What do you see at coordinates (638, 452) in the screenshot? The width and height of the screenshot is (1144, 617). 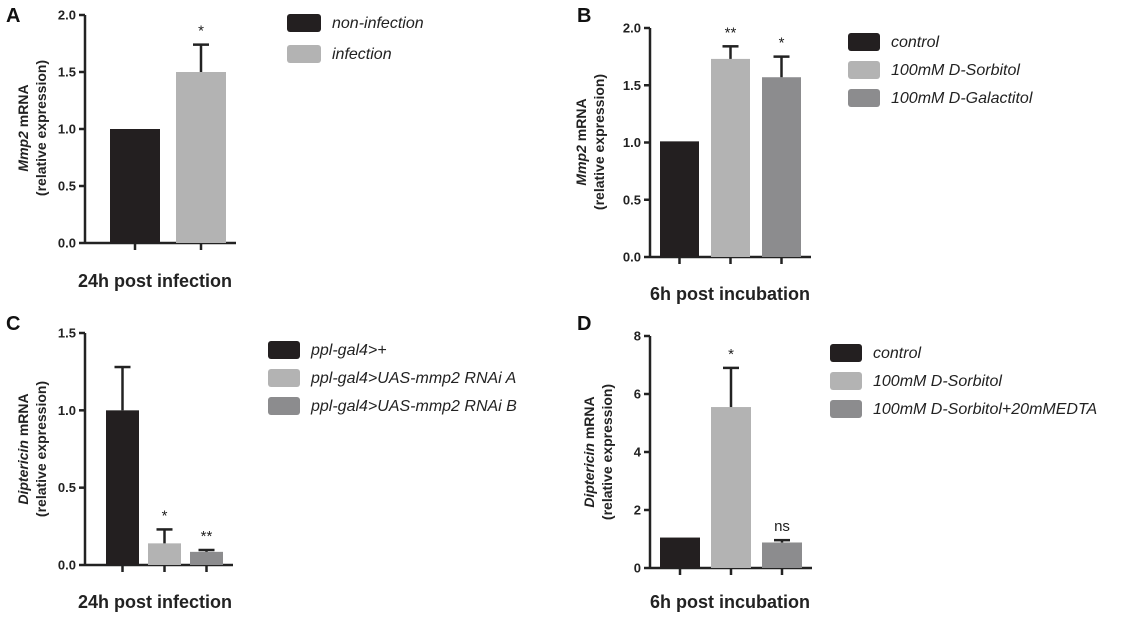 I see `y-tick-label: 4` at bounding box center [638, 452].